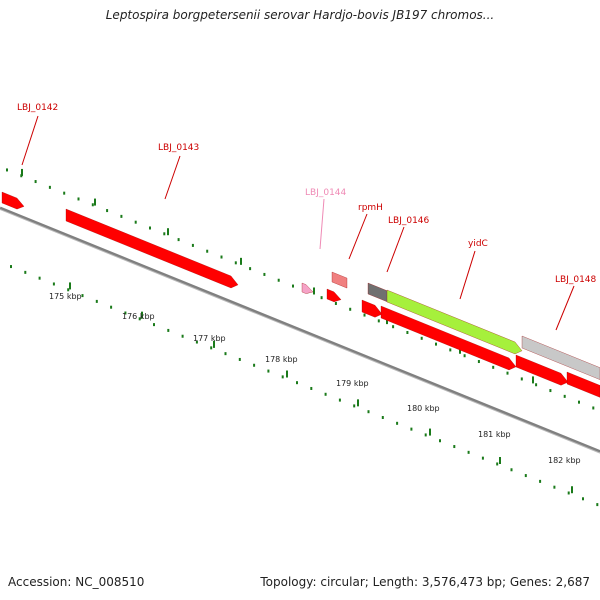 This screenshot has height=600, width=600. I want to click on scale-label: 178 kbp, so click(281, 359).